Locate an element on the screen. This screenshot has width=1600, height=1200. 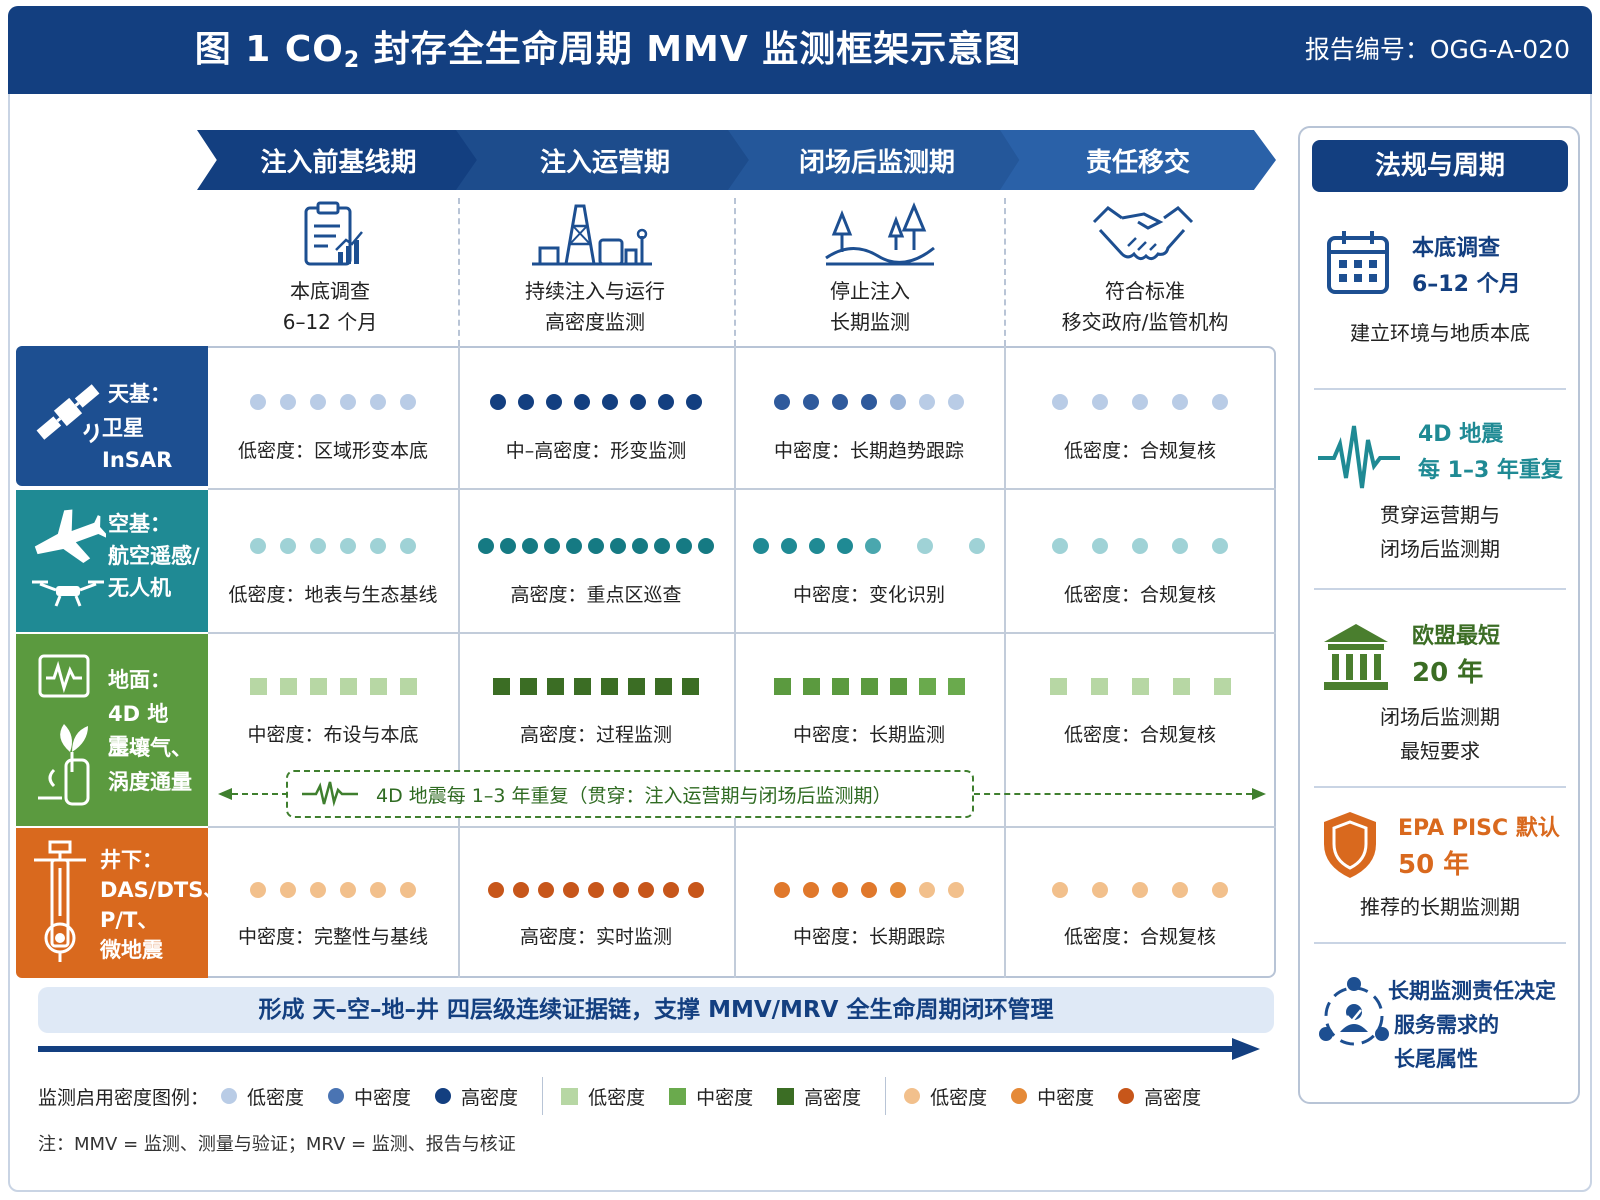
column-divider is located at coordinates (459, 662).